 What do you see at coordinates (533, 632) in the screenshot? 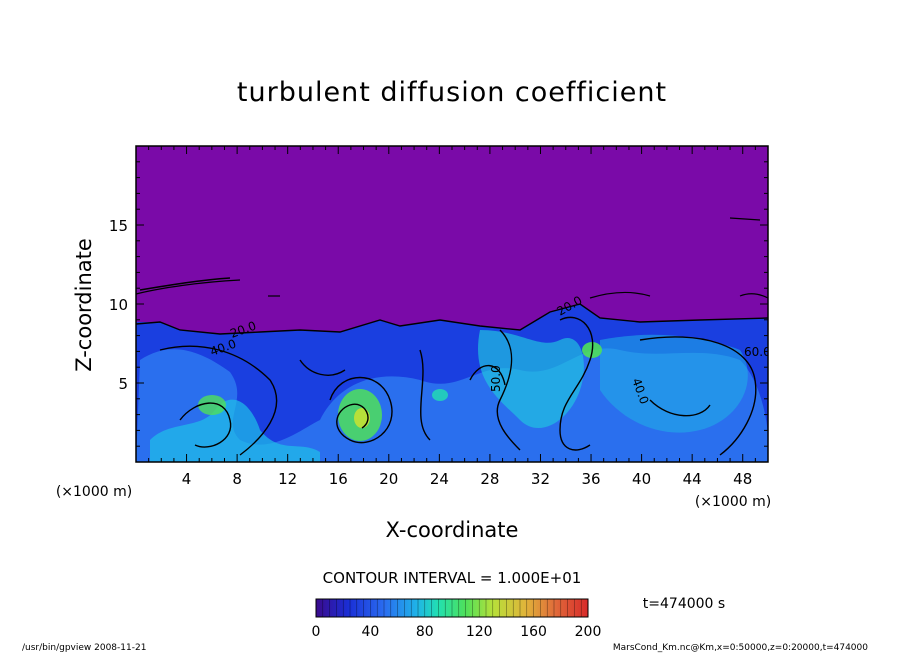
I see `colorbar-tick-label: 160` at bounding box center [533, 632].